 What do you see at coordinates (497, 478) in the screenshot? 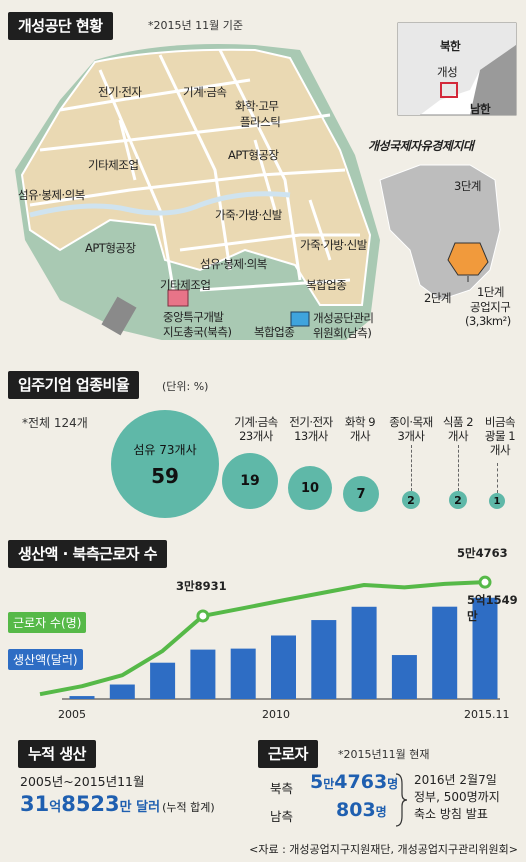
I see `mineral-leader` at bounding box center [497, 478].